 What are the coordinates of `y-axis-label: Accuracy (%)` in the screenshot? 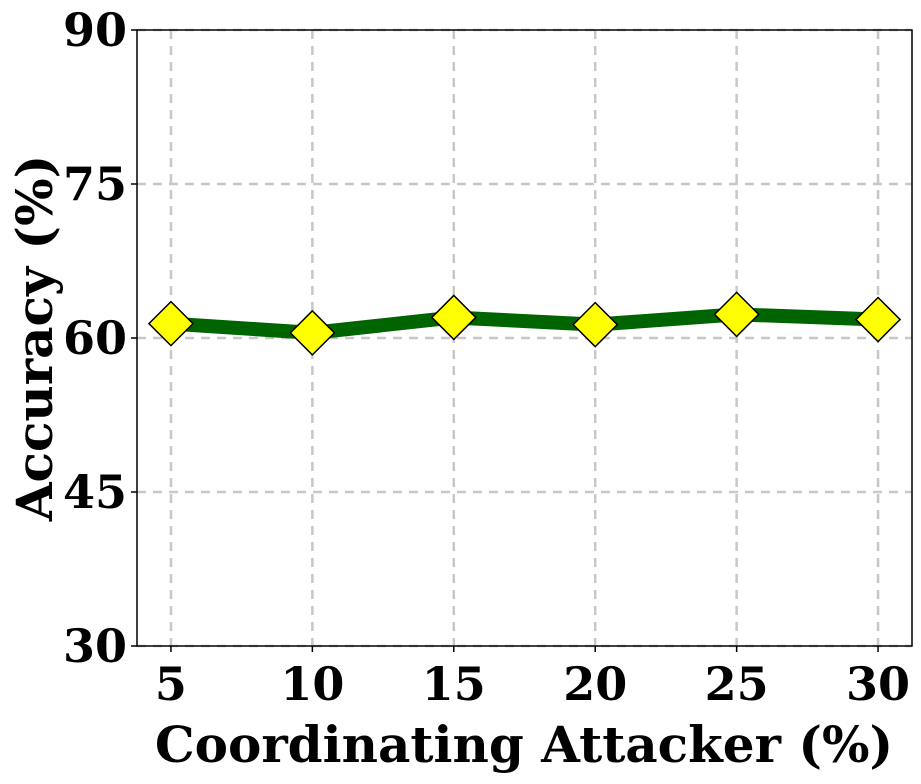 It's located at (34, 339).